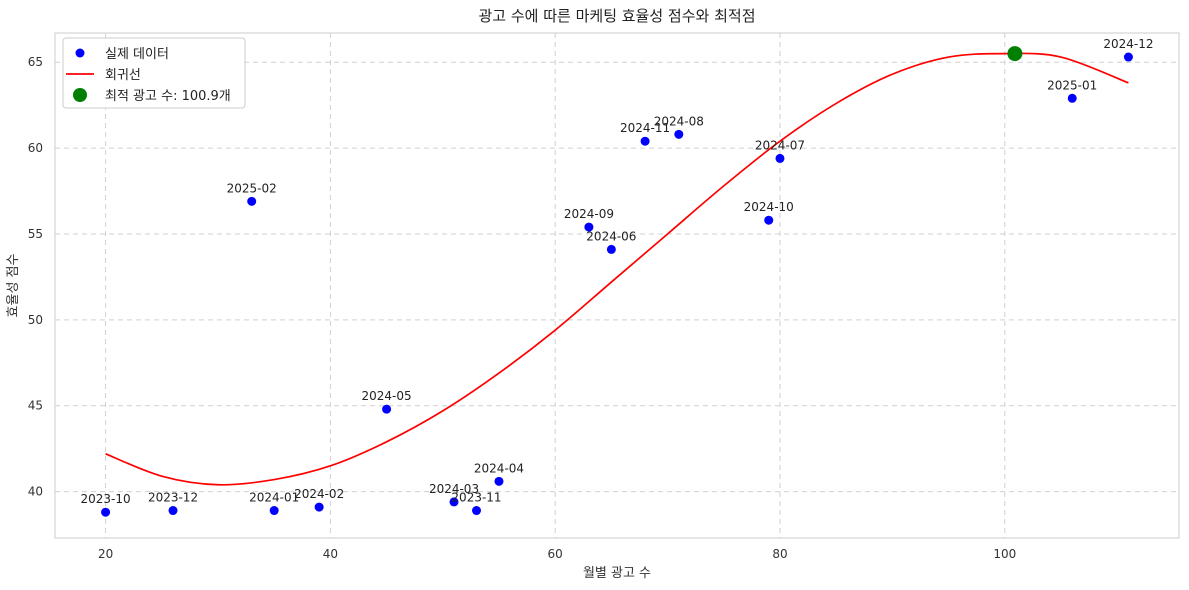  What do you see at coordinates (1004, 554) in the screenshot?
I see `x-tick-label: 100` at bounding box center [1004, 554].